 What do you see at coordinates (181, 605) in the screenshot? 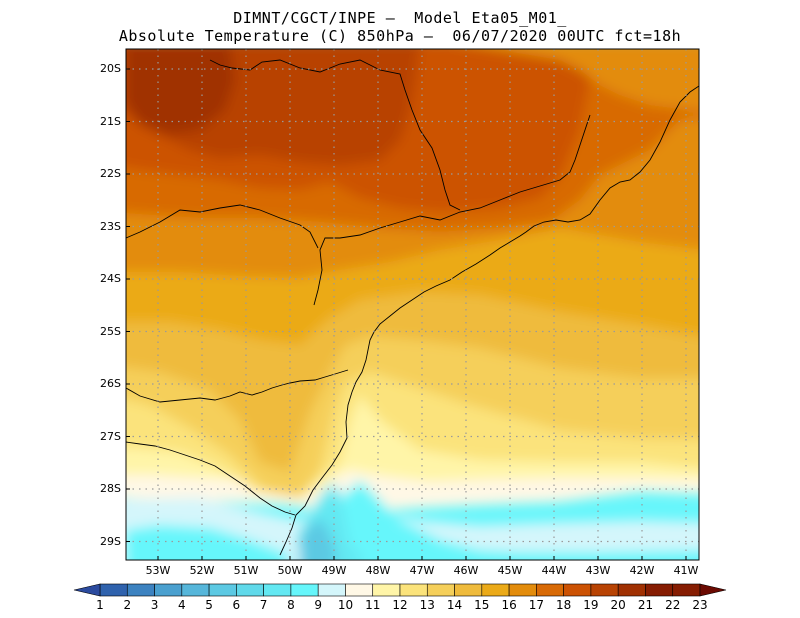
I see `colorbar-label: 4` at bounding box center [181, 605].